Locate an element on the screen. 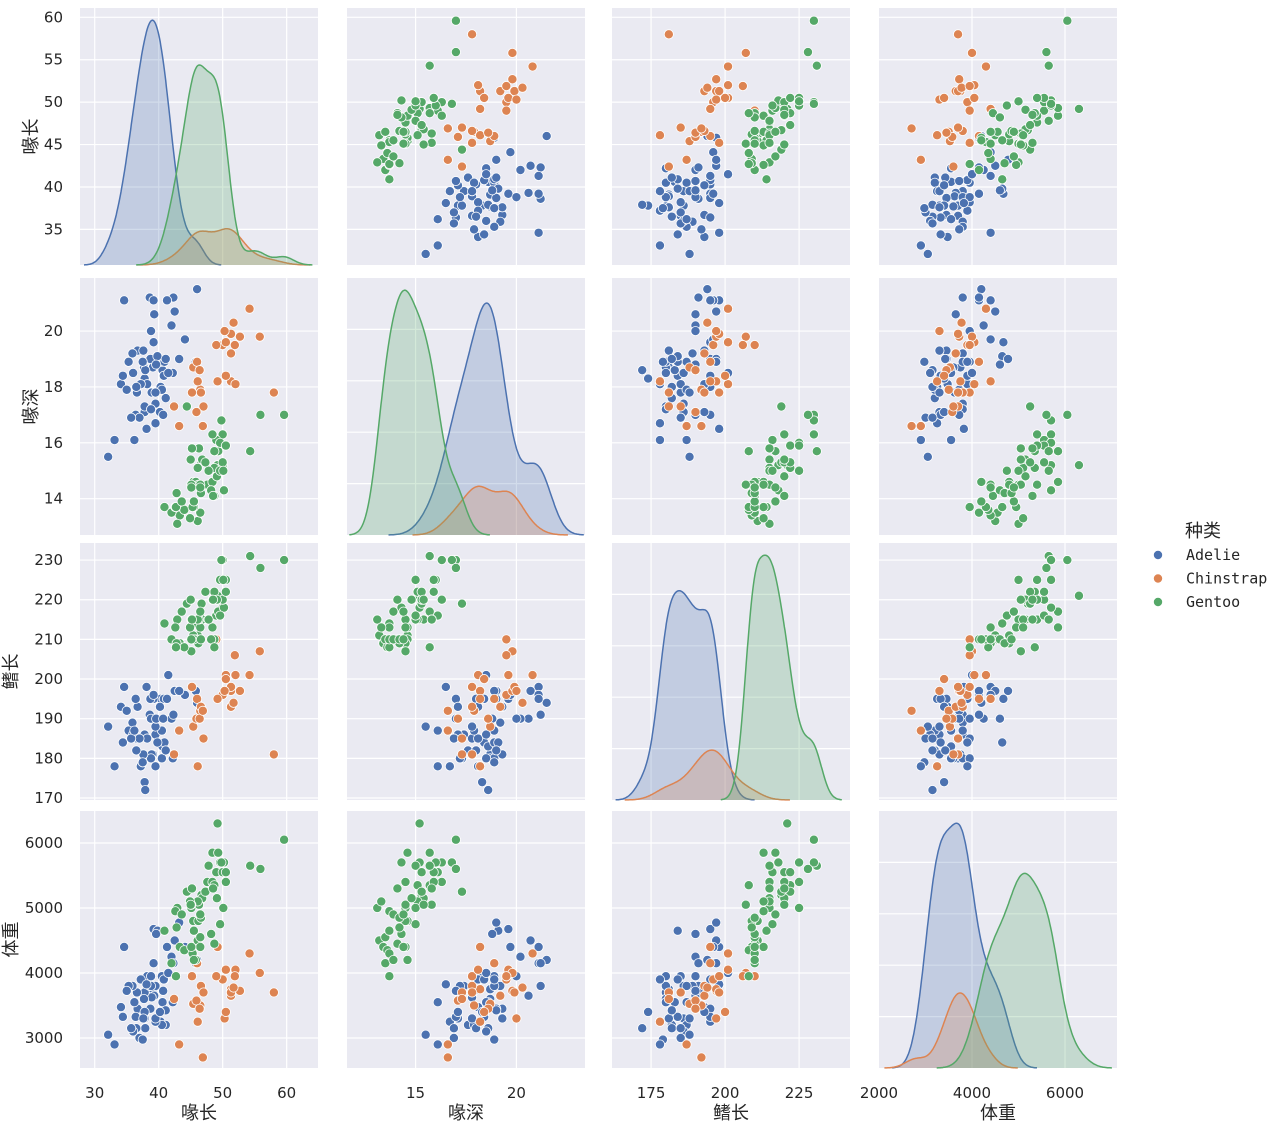  y-tick-label: 20 is located at coordinates (53, 331).